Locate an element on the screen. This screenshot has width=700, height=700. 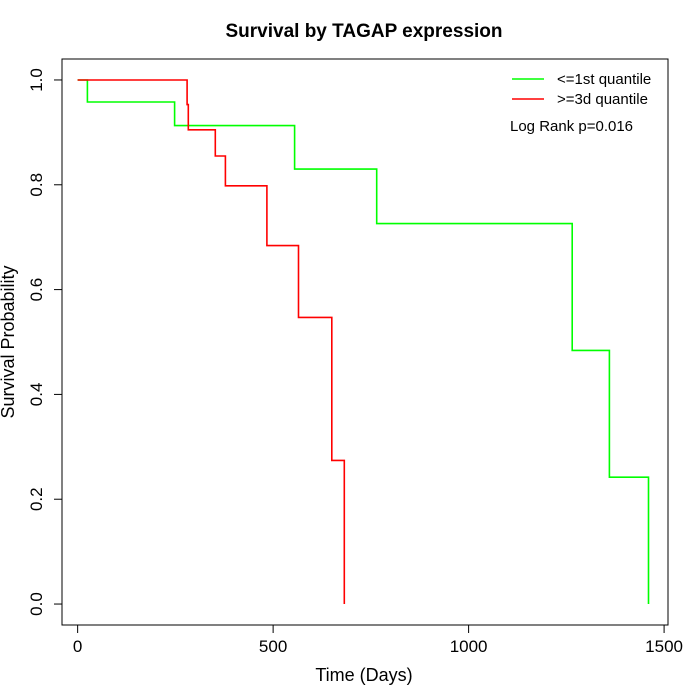
x-tick-label: 0 is located at coordinates (77, 646).